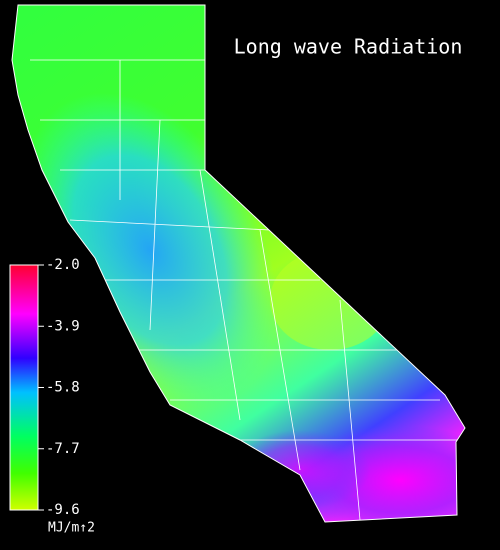 Image resolution: width=500 pixels, height=550 pixels. Describe the element at coordinates (24, 387) in the screenshot. I see `colorbar` at that location.